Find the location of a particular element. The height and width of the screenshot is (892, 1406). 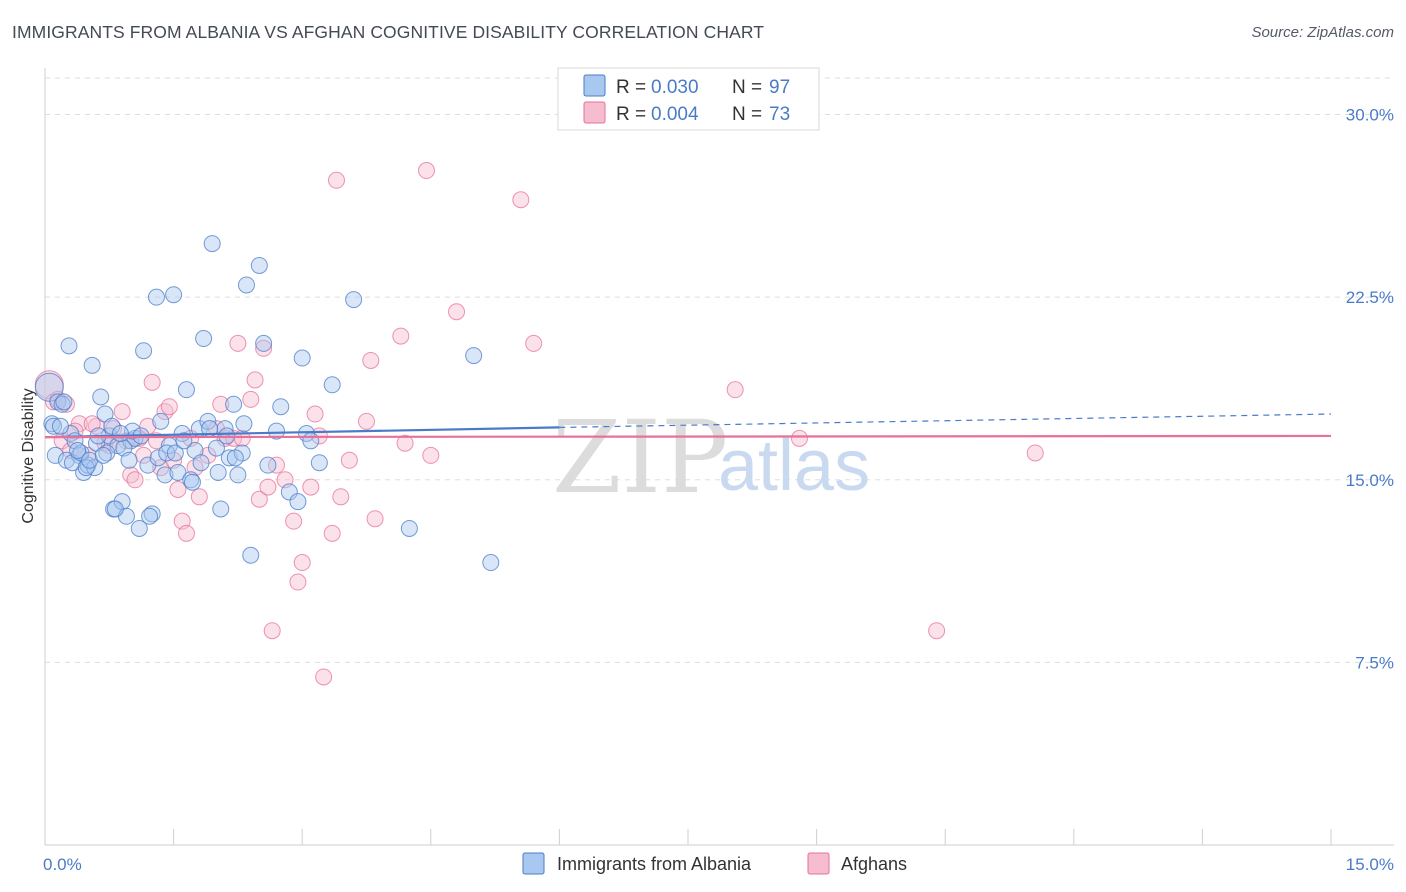

trend-lines is located at coordinates (688, 426).